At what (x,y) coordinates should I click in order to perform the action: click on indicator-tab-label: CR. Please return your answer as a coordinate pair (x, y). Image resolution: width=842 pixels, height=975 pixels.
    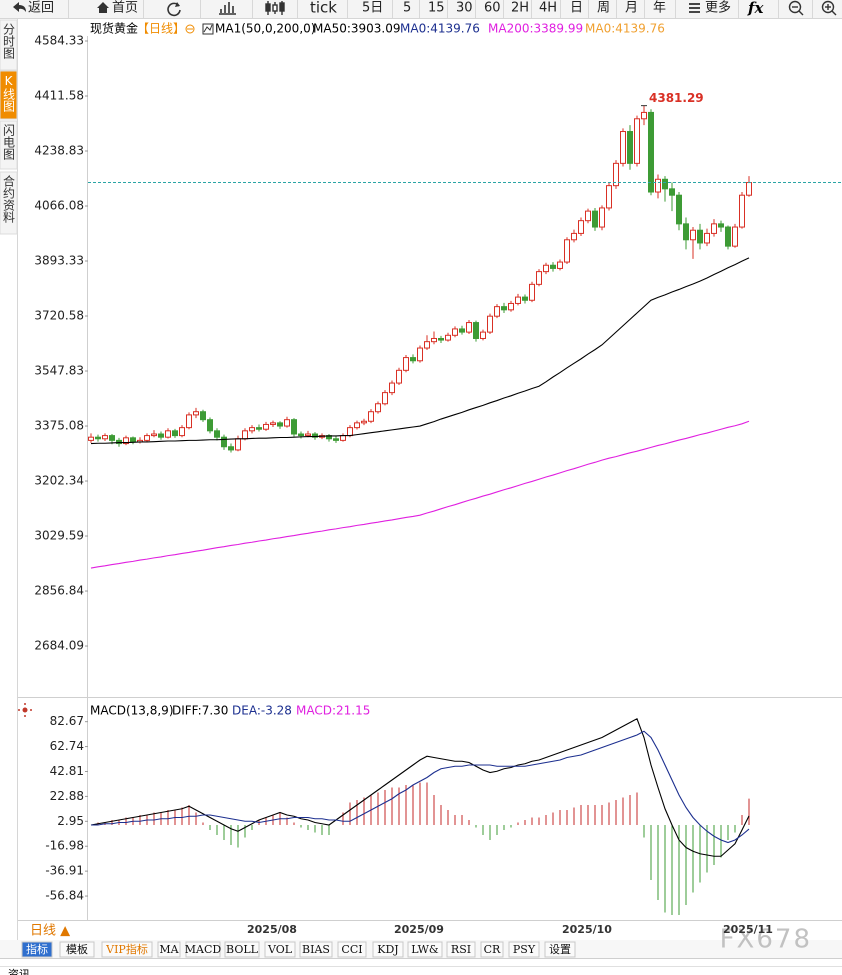
    Looking at the image, I should click on (492, 949).